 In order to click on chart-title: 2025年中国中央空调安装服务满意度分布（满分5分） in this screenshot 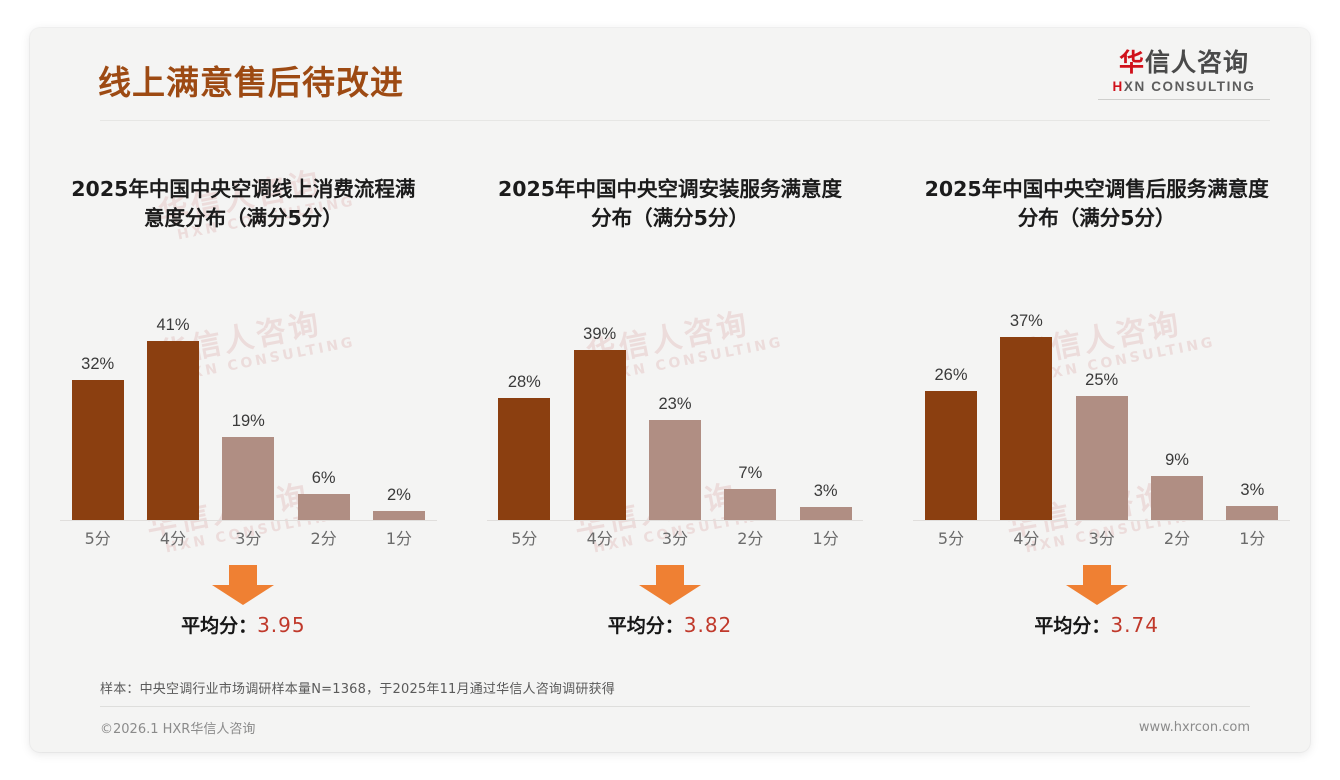, I will do `click(670, 204)`.